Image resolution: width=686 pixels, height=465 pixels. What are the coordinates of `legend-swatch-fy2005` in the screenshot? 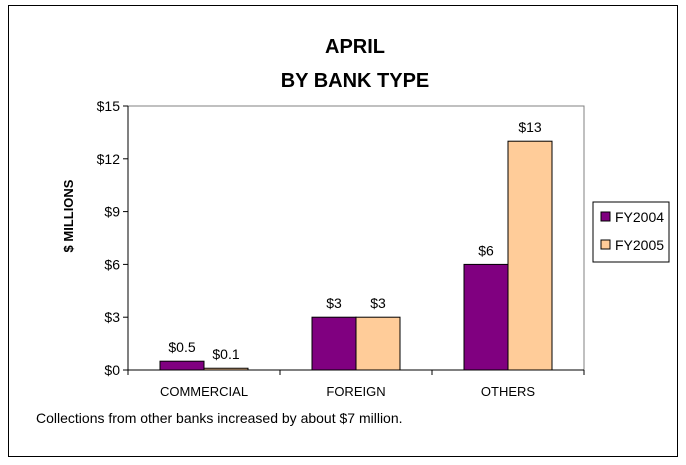 It's located at (605, 244).